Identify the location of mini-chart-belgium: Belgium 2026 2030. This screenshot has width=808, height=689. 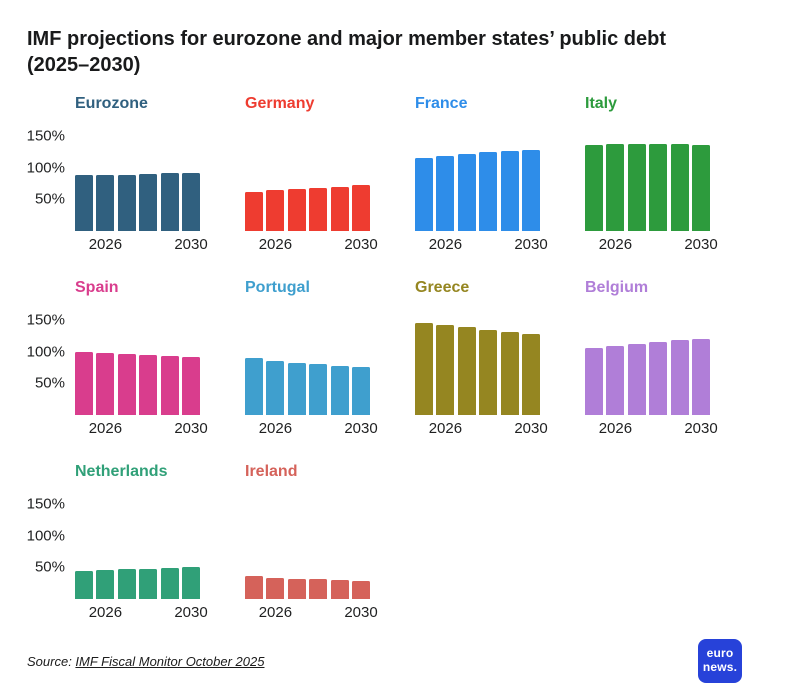
(651, 359).